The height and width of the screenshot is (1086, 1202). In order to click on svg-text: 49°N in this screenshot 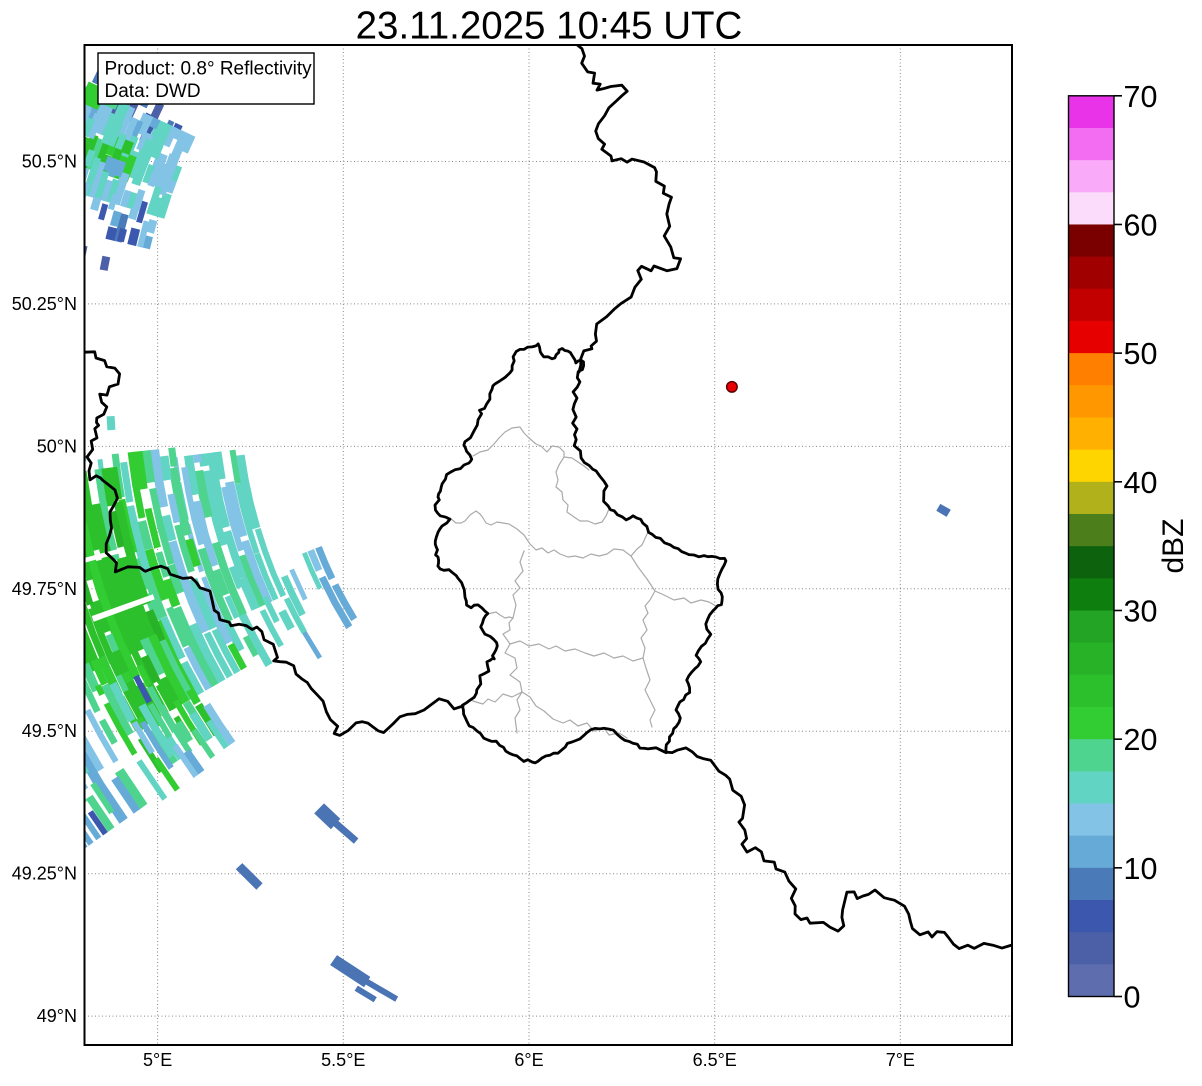, I will do `click(57, 1016)`.